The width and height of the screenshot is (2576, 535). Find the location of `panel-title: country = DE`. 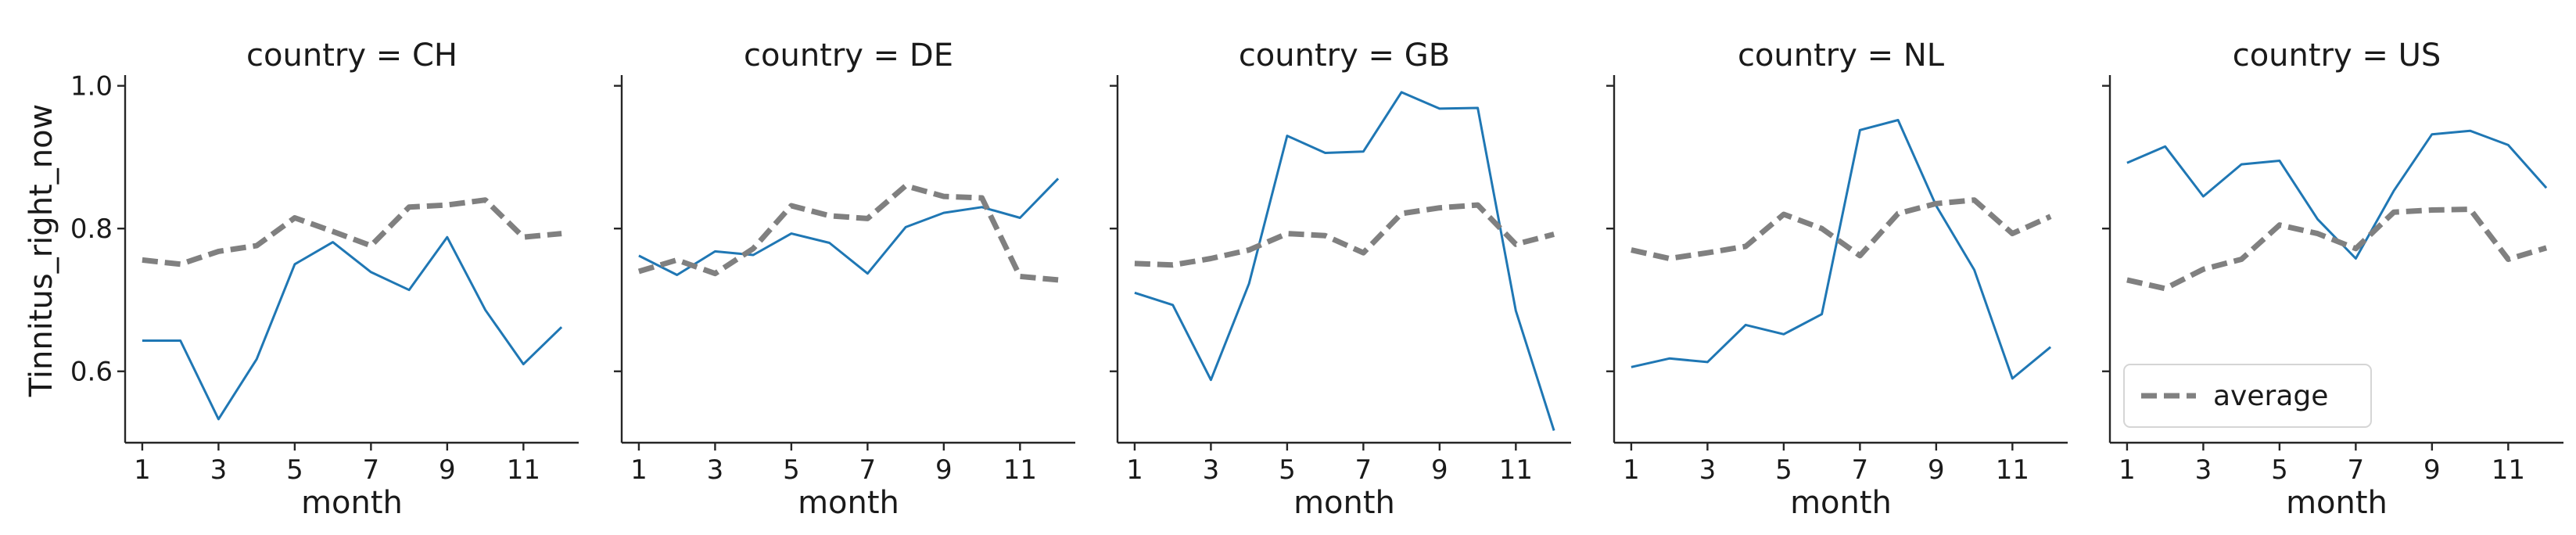

panel-title: country = DE is located at coordinates (849, 56).